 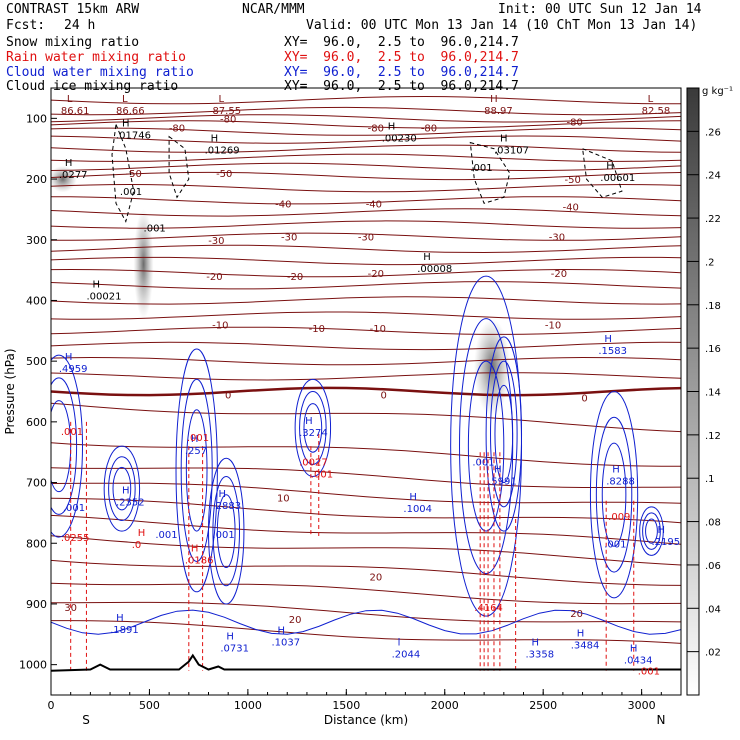 What do you see at coordinates (713, 176) in the screenshot?
I see `colorbar-tick-label: .24` at bounding box center [713, 176].